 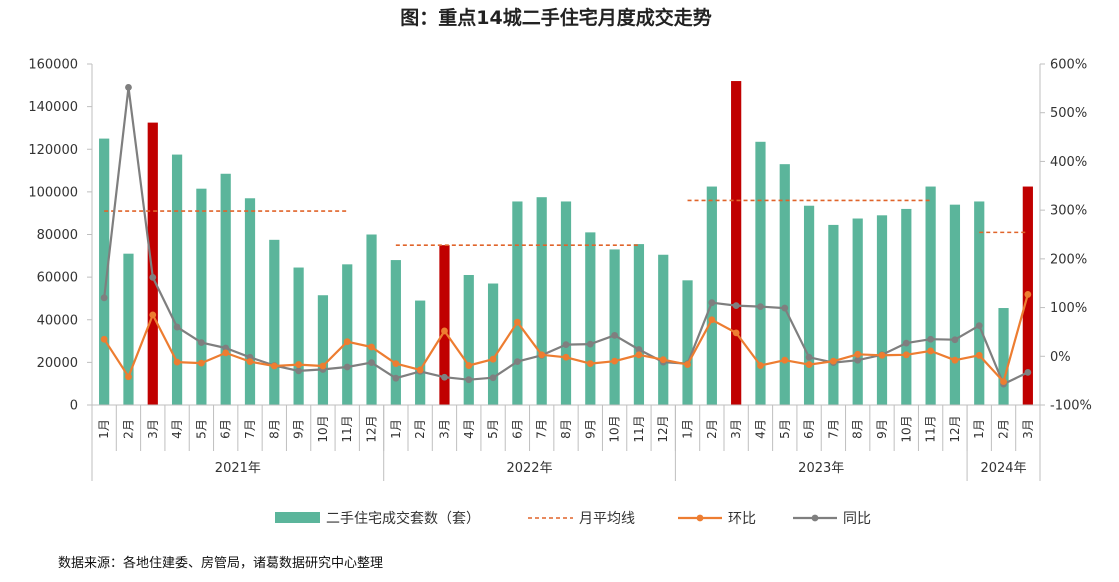 I want to click on y-left-tick-label: 160000, so click(x=53, y=65).